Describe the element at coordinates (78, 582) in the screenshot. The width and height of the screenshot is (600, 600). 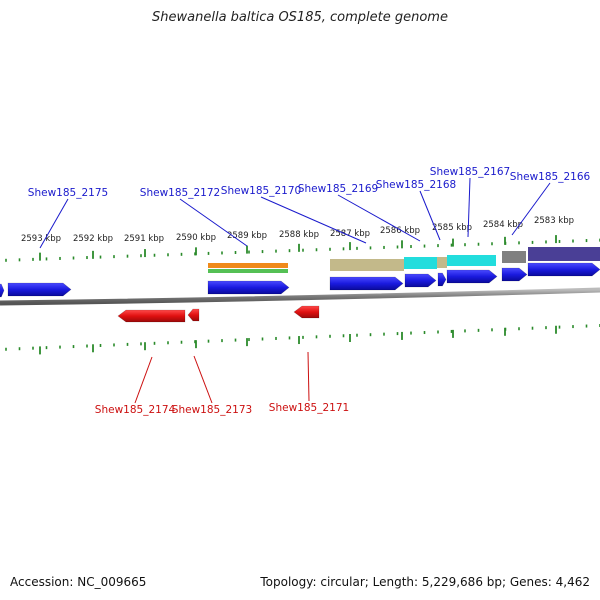
I see `accession-text: Accession: NC_009665` at that location.